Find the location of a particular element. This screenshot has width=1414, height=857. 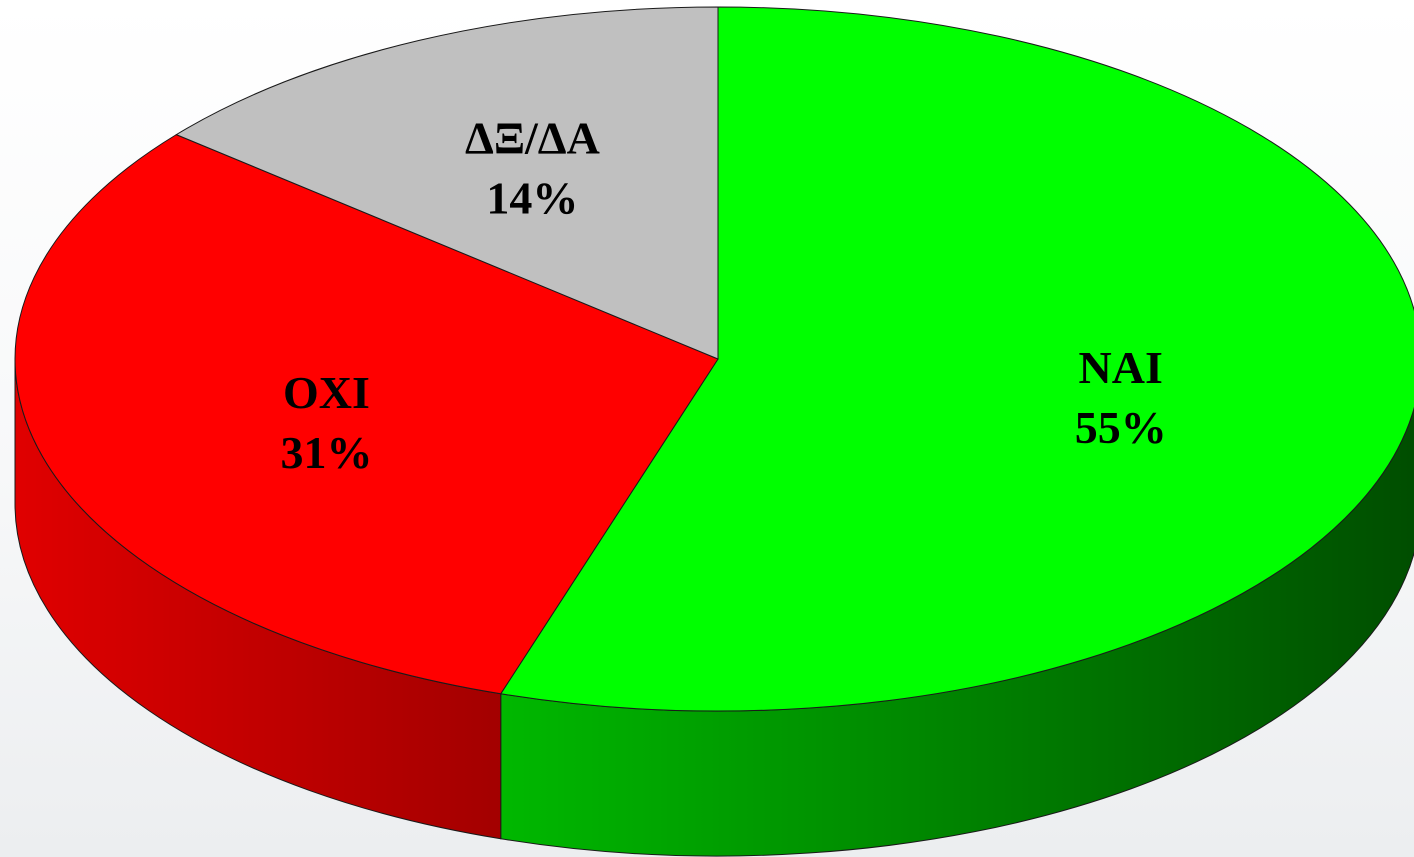

slice-value-nai: 55% is located at coordinates (1121, 427).